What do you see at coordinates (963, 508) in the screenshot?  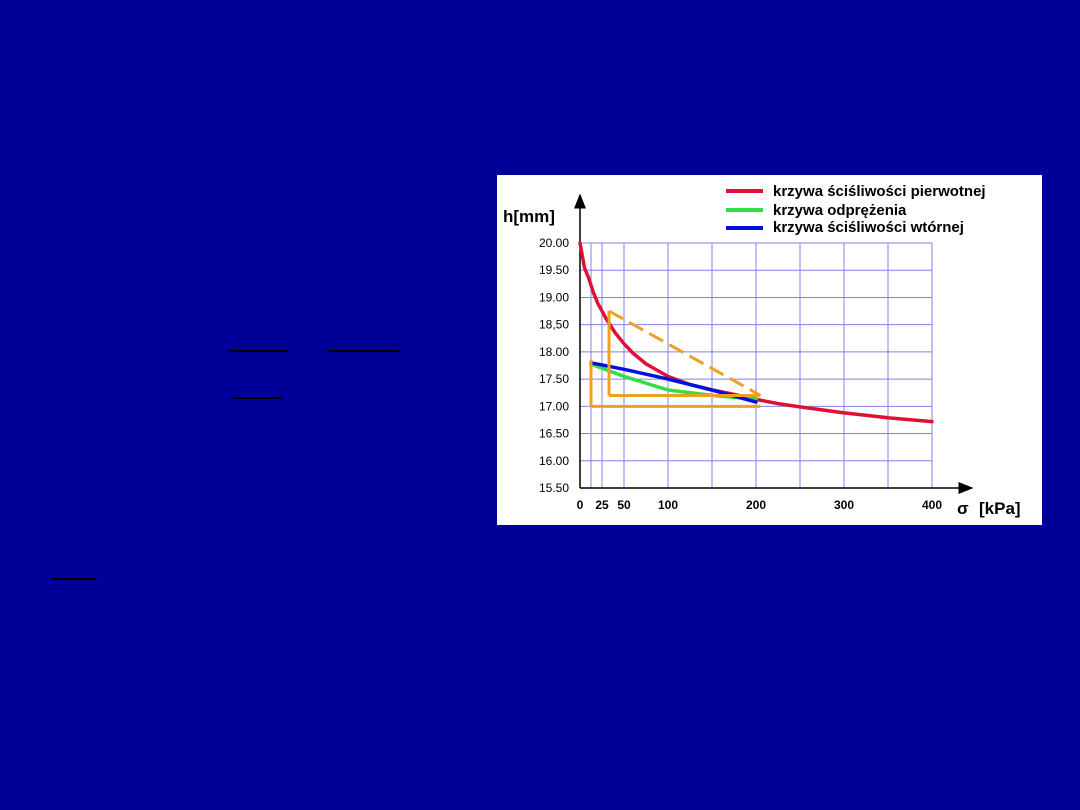 I see `x-axis-symbol: σ` at bounding box center [963, 508].